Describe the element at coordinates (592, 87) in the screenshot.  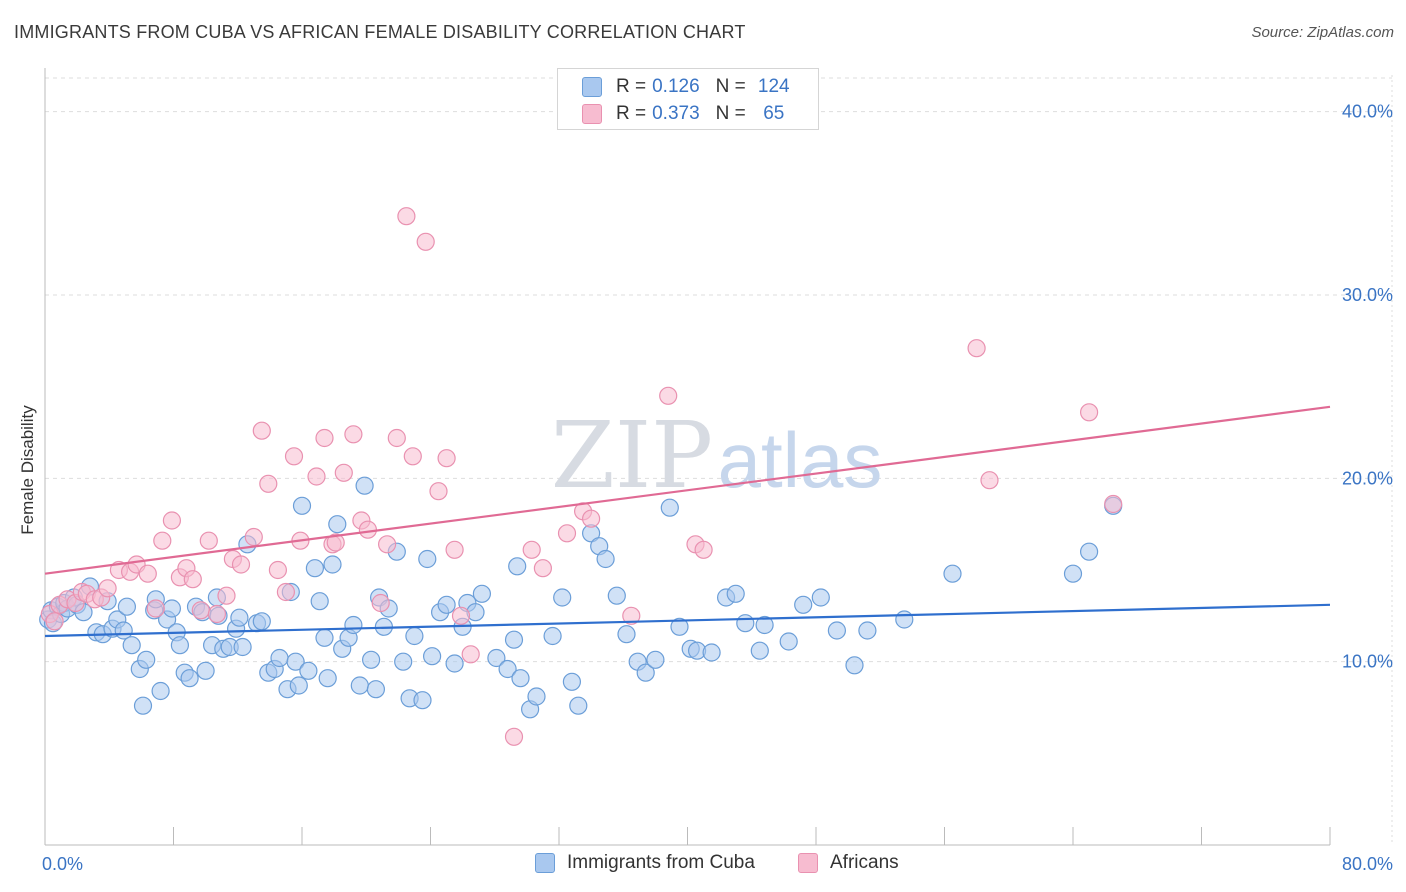
I see `legend-swatch-blue` at that location.